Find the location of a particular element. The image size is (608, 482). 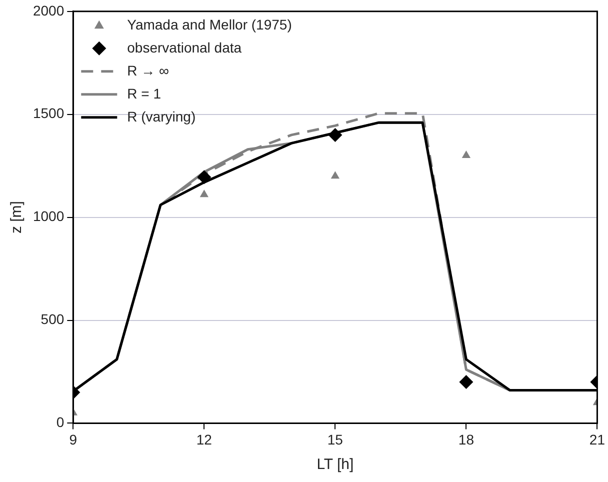

legend-label: observational data is located at coordinates (184, 47).